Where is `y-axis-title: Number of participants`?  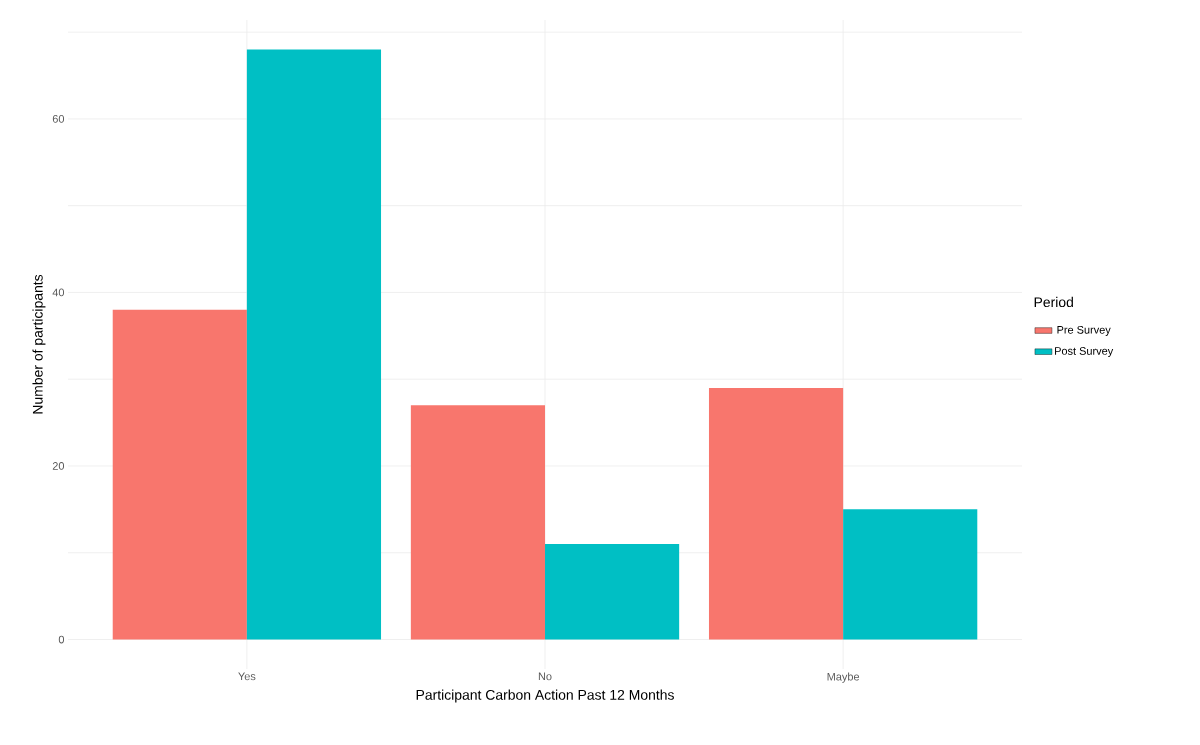
y-axis-title: Number of participants is located at coordinates (39, 344).